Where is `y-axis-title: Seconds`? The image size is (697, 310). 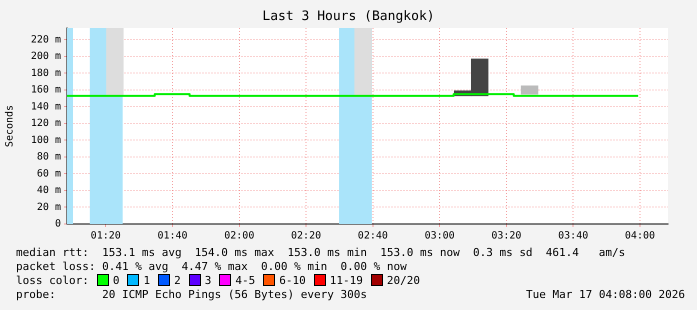
y-axis-title: Seconds is located at coordinates (10, 126).